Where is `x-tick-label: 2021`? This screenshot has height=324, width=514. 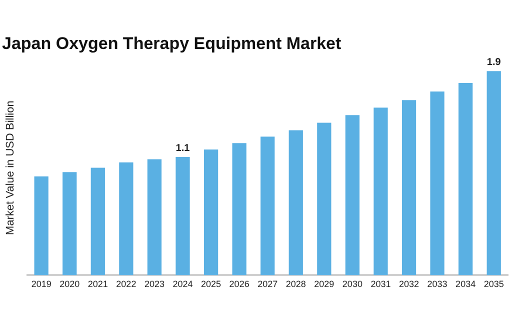
x-tick-label: 2021 is located at coordinates (98, 284).